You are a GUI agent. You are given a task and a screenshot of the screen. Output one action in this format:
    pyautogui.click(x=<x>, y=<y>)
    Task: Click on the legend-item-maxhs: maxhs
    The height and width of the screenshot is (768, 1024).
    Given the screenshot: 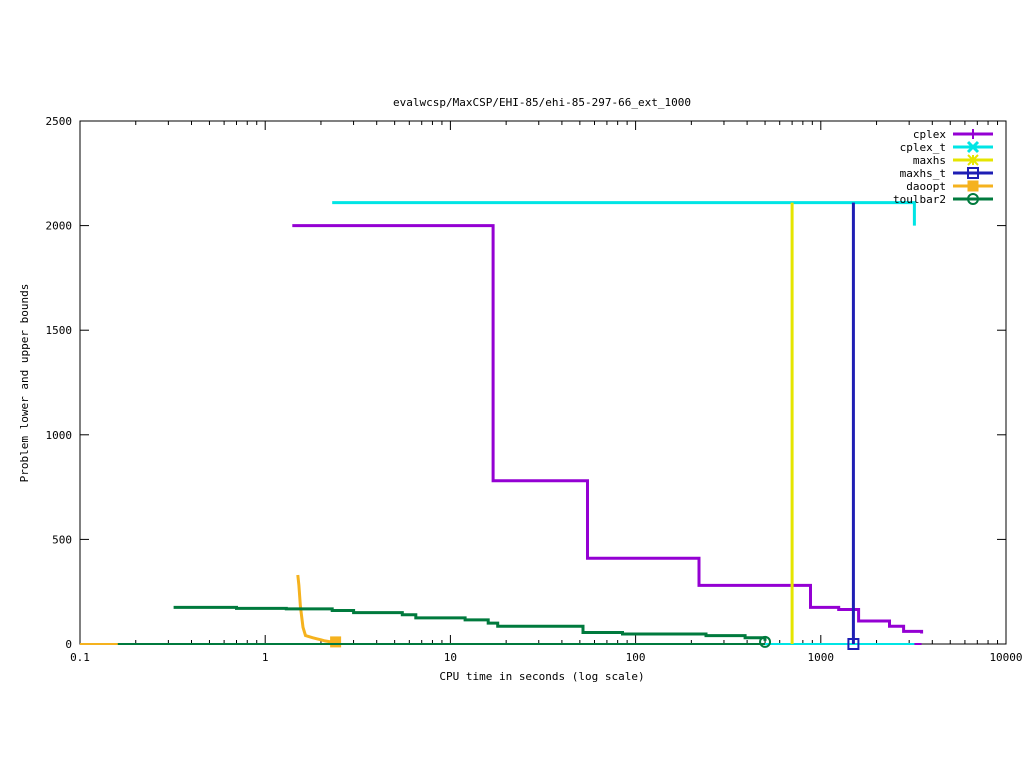 What is the action you would take?
    pyautogui.click(x=953, y=160)
    